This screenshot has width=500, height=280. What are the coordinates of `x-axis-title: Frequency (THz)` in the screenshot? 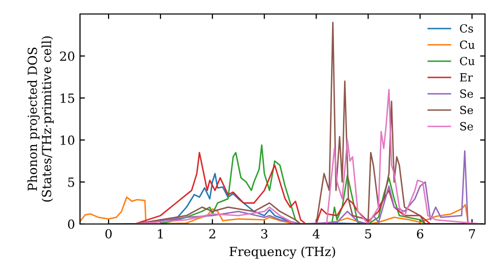 It's located at (283, 252).